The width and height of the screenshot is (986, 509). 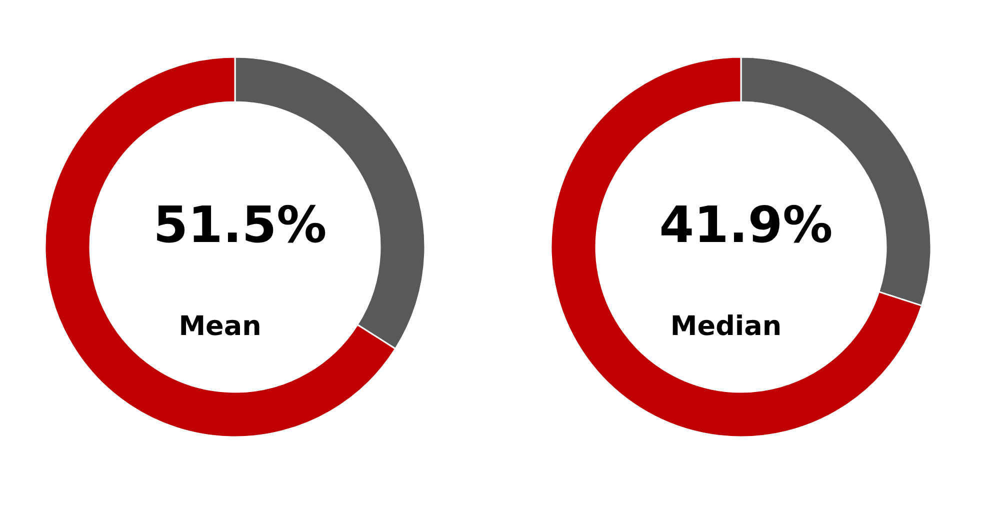 What do you see at coordinates (240, 225) in the screenshot?
I see `text: 51.5%` at bounding box center [240, 225].